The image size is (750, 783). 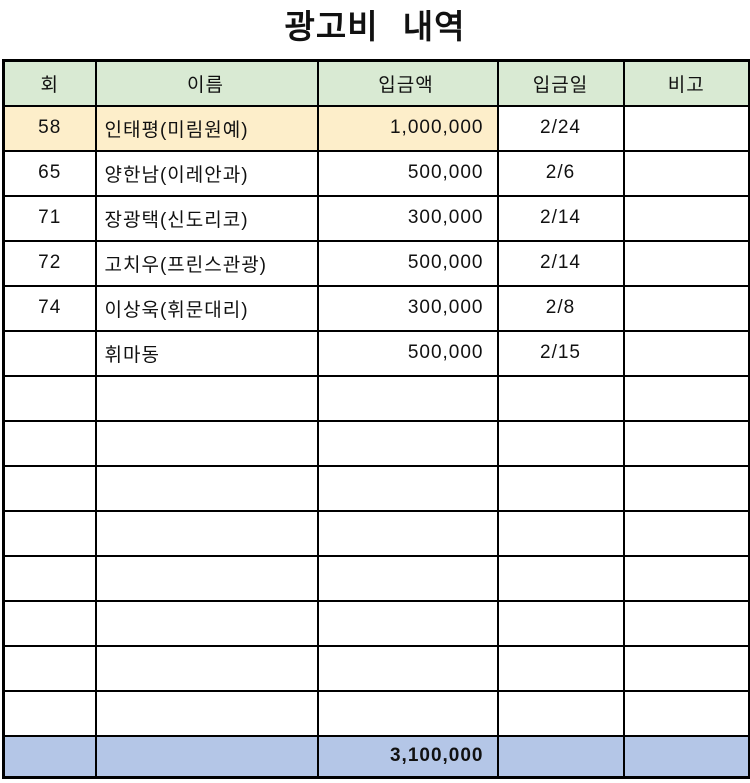 What do you see at coordinates (206, 83) in the screenshot?
I see `column-header-name: 이름` at bounding box center [206, 83].